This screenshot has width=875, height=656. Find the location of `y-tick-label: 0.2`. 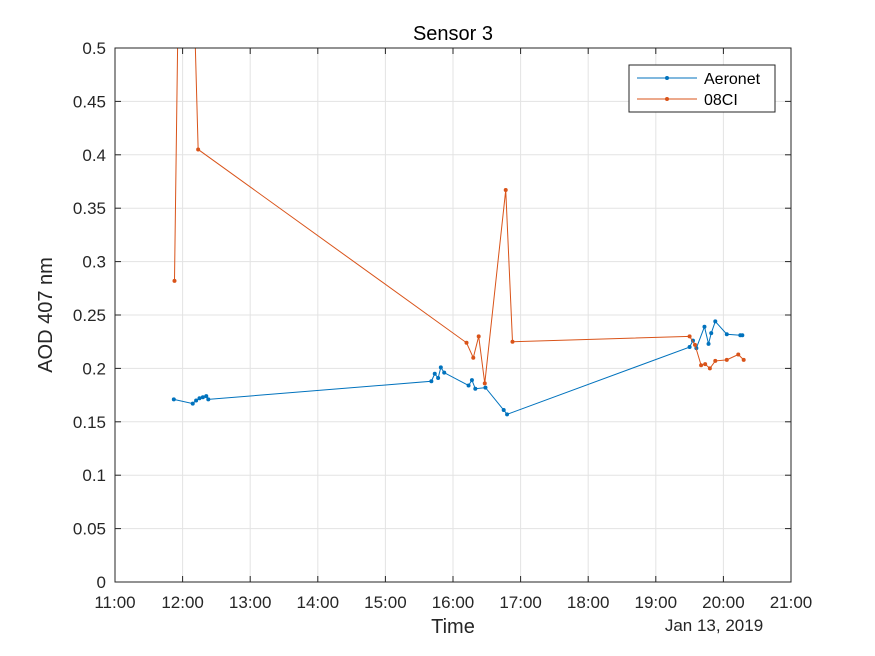

y-tick-label: 0.2 is located at coordinates (94, 368).